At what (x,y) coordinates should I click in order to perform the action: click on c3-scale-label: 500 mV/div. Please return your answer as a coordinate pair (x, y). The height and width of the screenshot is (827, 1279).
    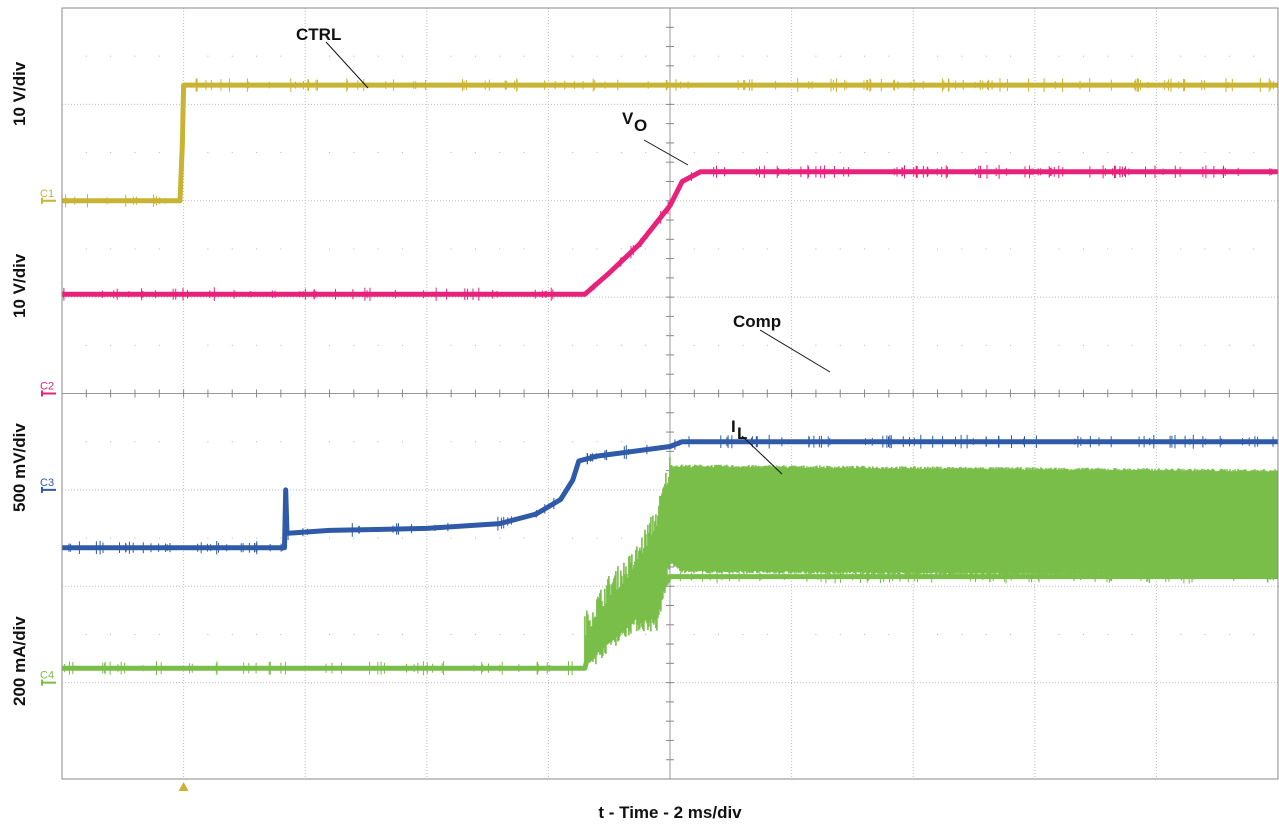
    Looking at the image, I should click on (19, 467).